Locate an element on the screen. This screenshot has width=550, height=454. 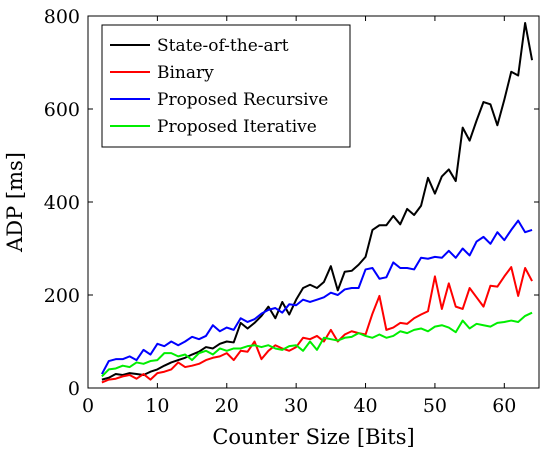
legend-label-proposed-recursive: Proposed Recursive is located at coordinates (242, 100).